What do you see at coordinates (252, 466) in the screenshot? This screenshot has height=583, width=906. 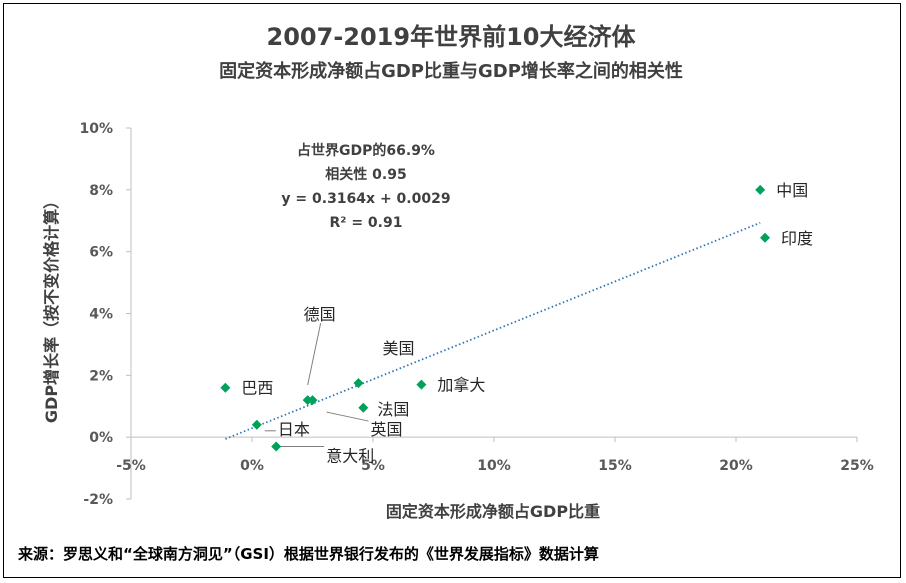 I see `x-tick-label: 0%` at bounding box center [252, 466].